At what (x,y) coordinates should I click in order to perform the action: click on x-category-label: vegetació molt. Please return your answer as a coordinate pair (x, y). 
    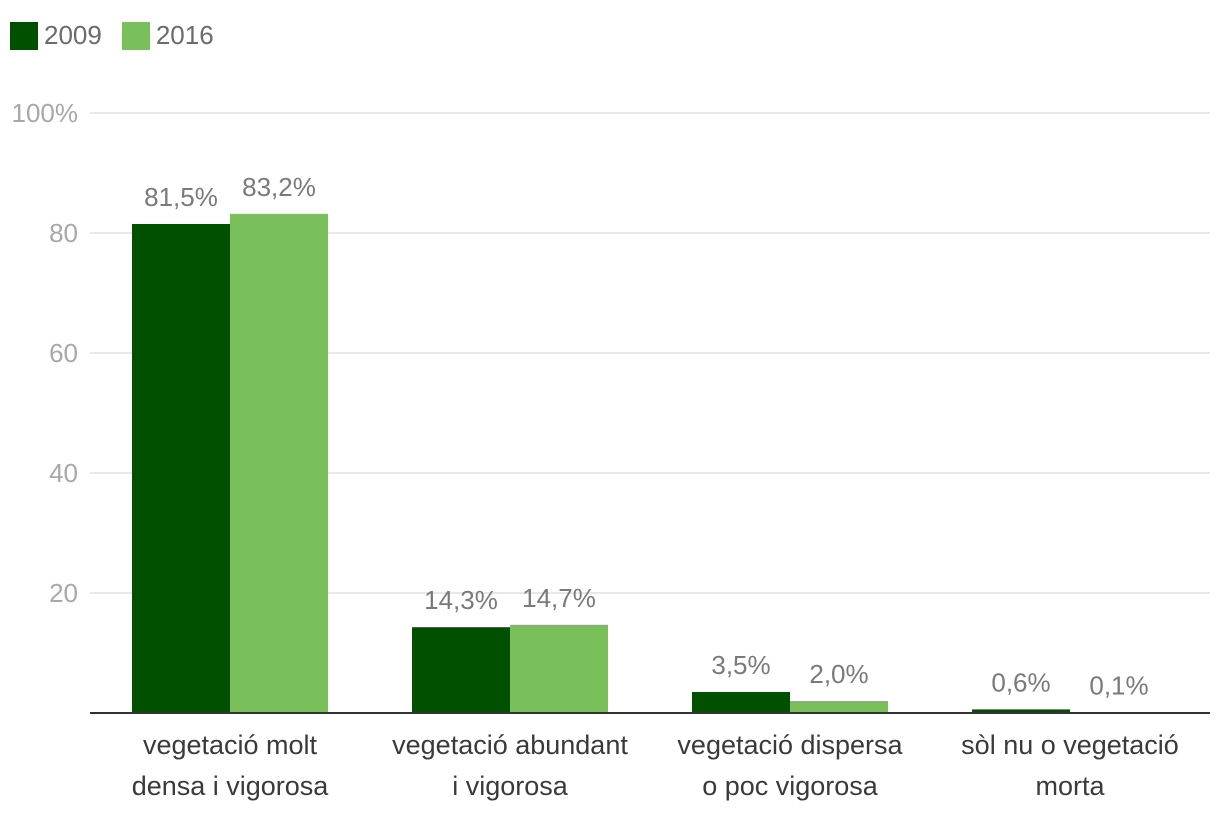
    Looking at the image, I should click on (230, 745).